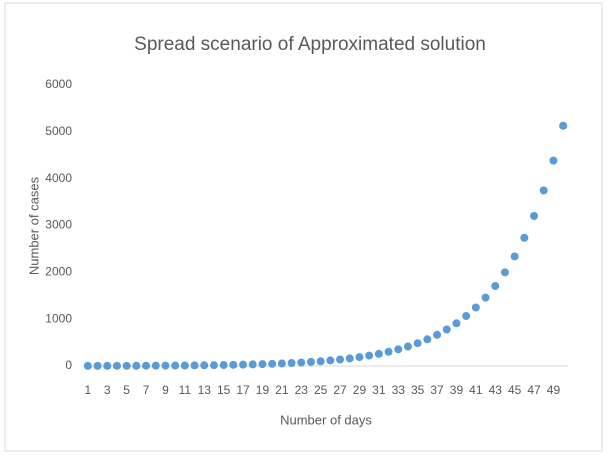  Describe the element at coordinates (107, 390) in the screenshot. I see `x-tick-label: 3` at that location.